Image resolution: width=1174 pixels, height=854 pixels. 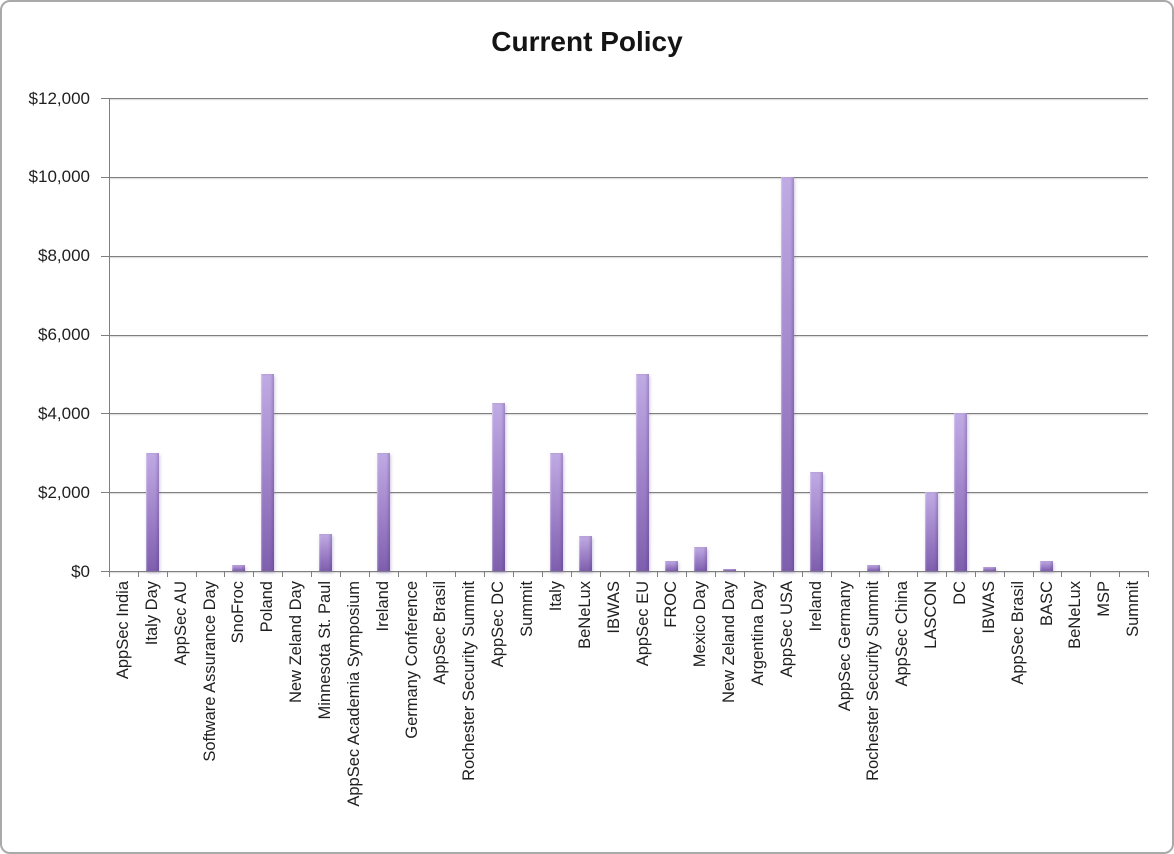 What do you see at coordinates (555, 596) in the screenshot?
I see `x-axis-category-label: Italy` at bounding box center [555, 596].